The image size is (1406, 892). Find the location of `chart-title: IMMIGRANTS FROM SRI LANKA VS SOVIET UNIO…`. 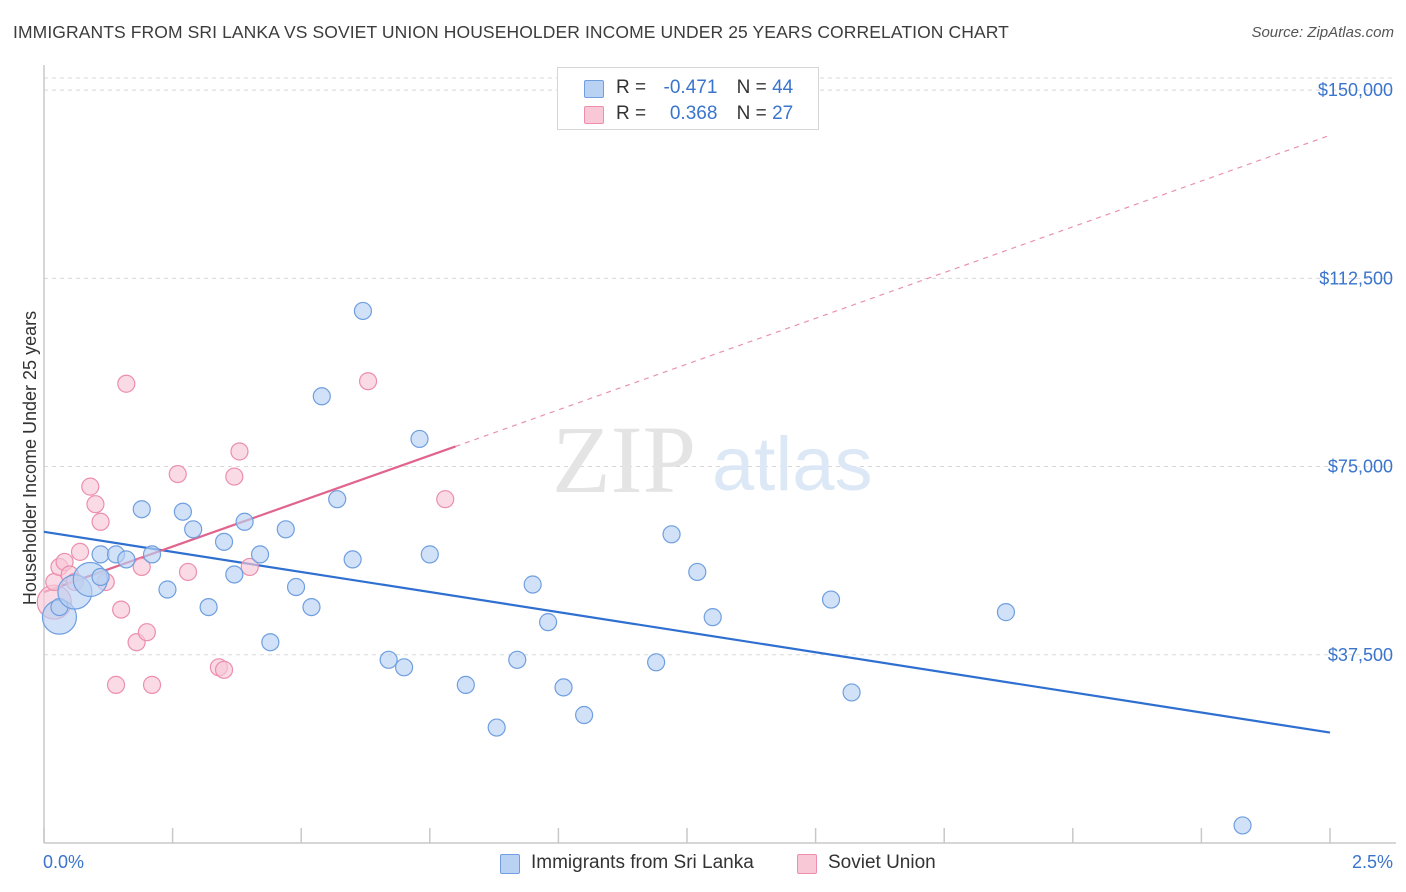

chart-title: IMMIGRANTS FROM SRI LANKA VS SOVIET UNIO… is located at coordinates (511, 32).